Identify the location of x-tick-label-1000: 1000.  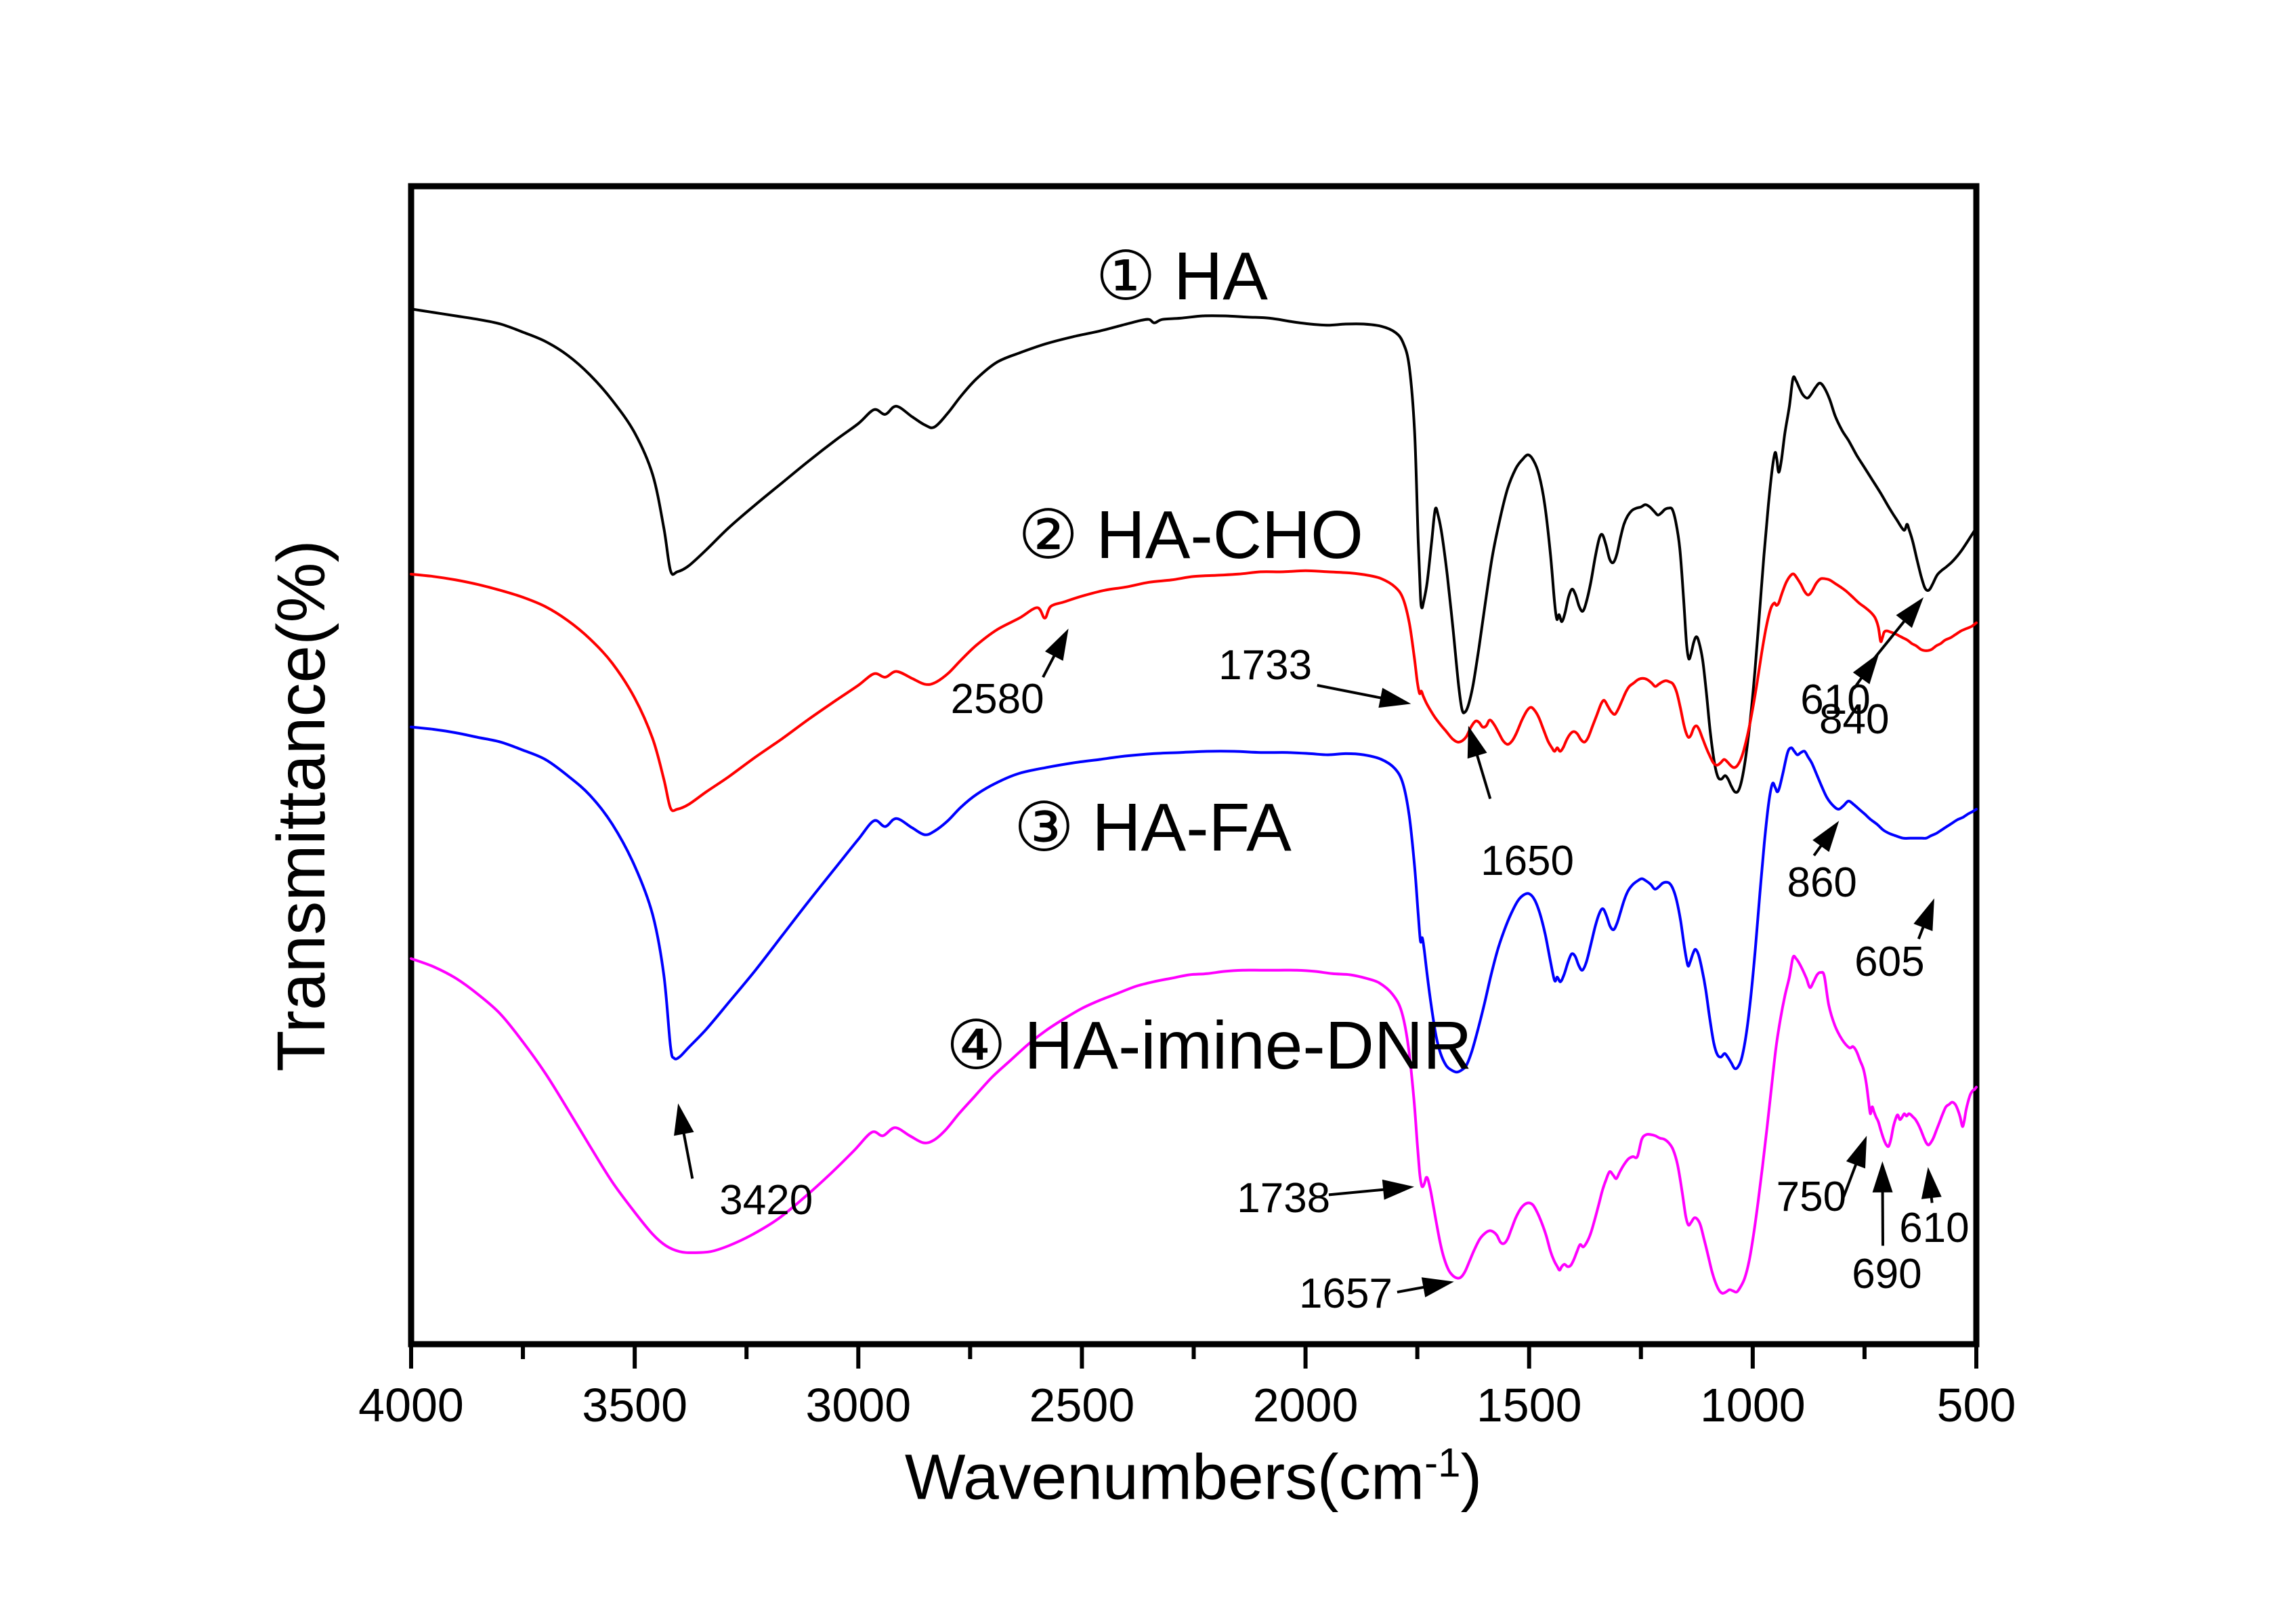
(1752, 1405).